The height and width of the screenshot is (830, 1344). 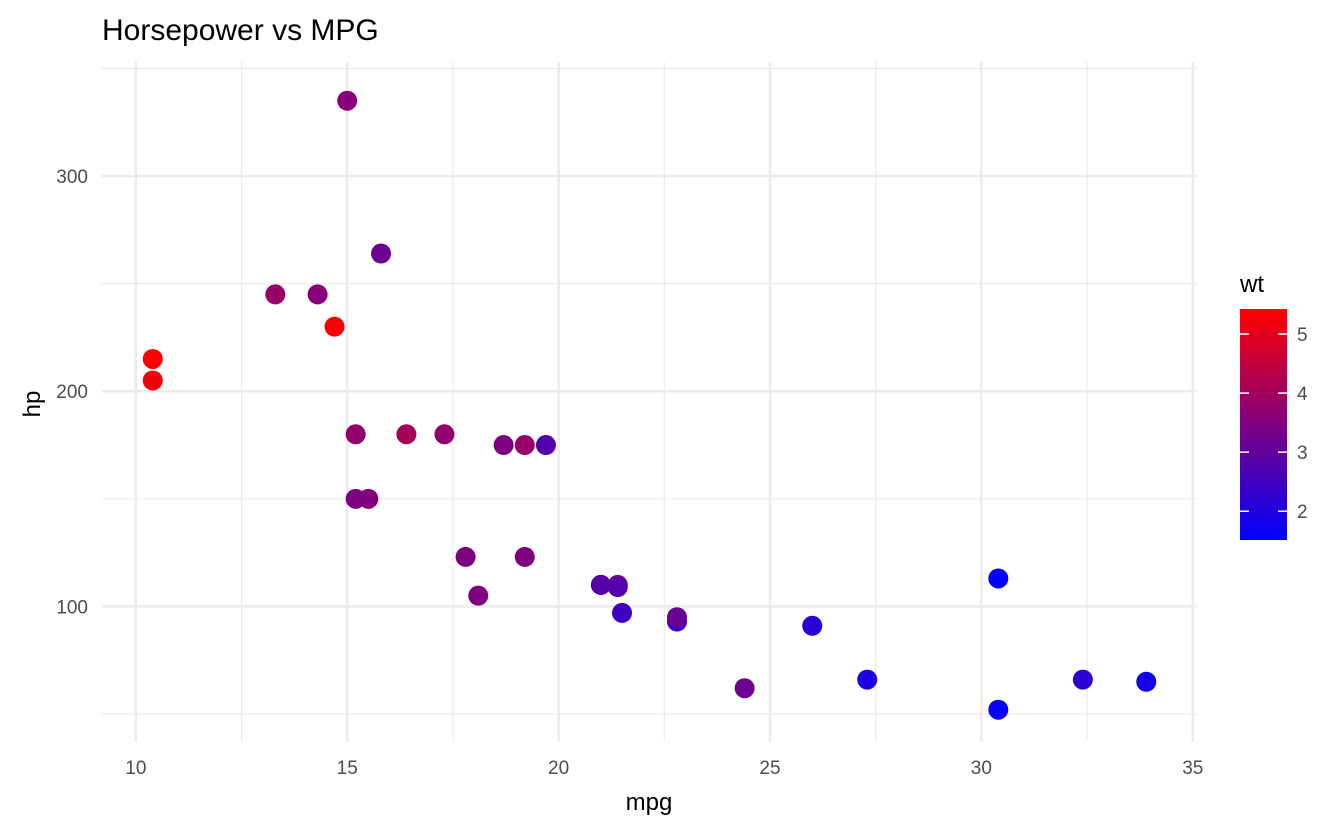 I want to click on legend-tick-label: 3, so click(x=1302, y=453).